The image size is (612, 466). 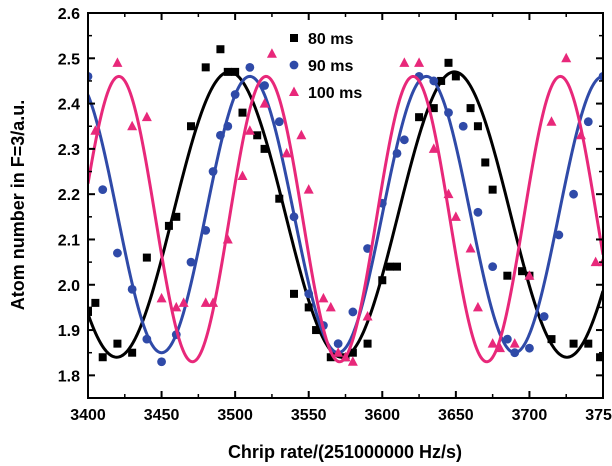 What do you see at coordinates (88, 415) in the screenshot?
I see `x-tick-label: 3400` at bounding box center [88, 415].